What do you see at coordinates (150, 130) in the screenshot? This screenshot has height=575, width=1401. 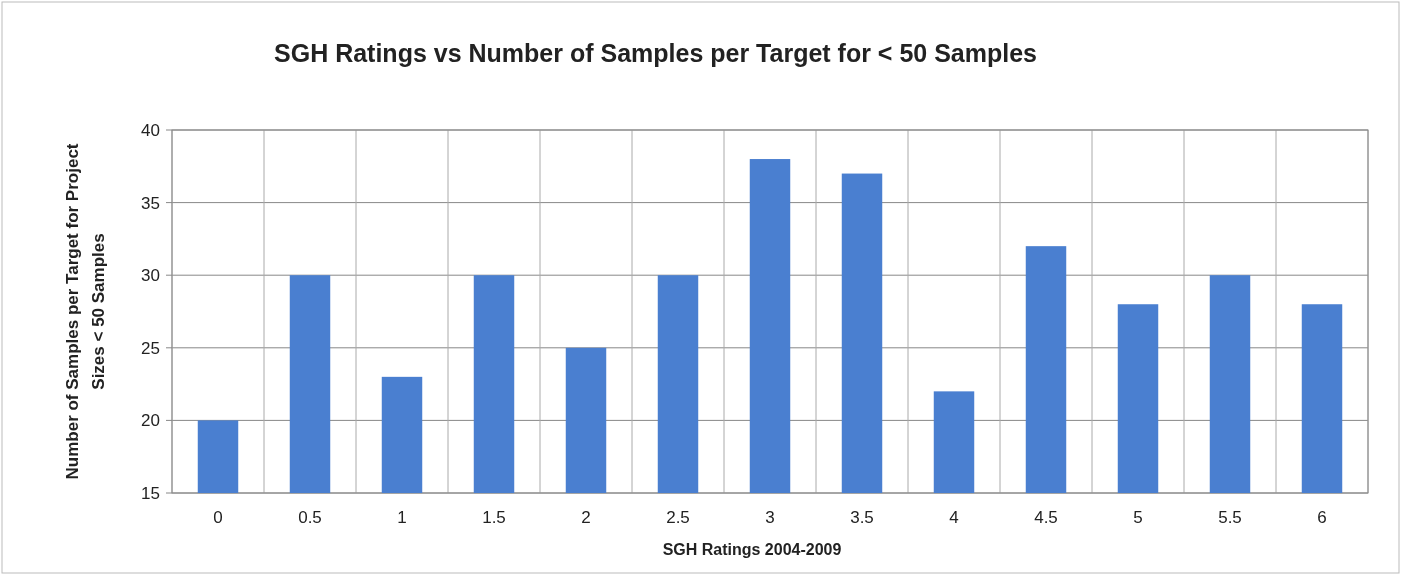 I see `y-tick-label: 40` at bounding box center [150, 130].